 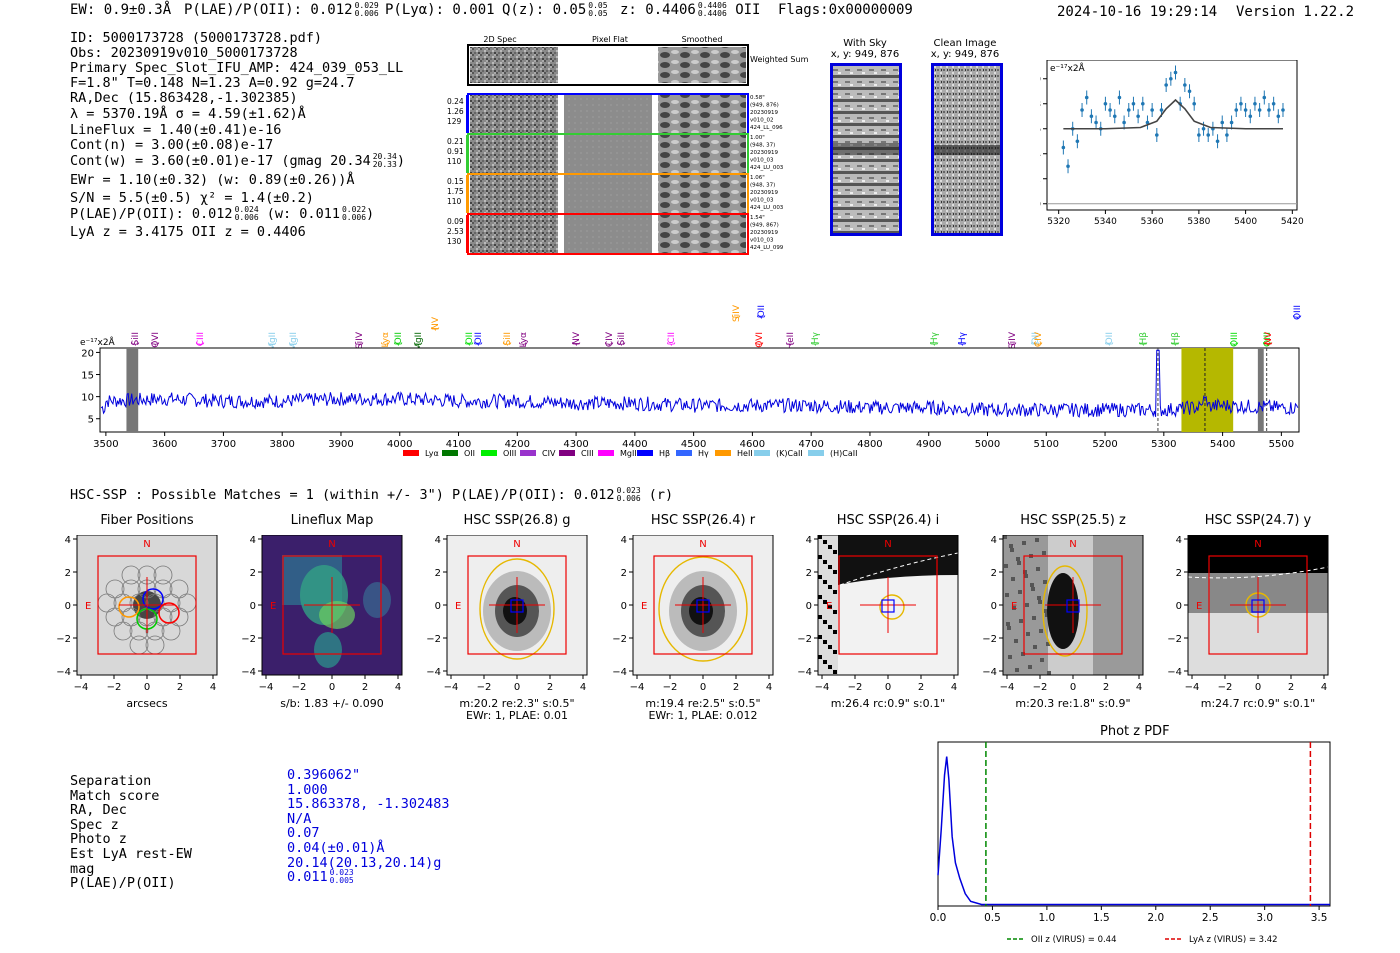 I want to click on spectrum-line-label: NV{, so click(x=1269, y=339).